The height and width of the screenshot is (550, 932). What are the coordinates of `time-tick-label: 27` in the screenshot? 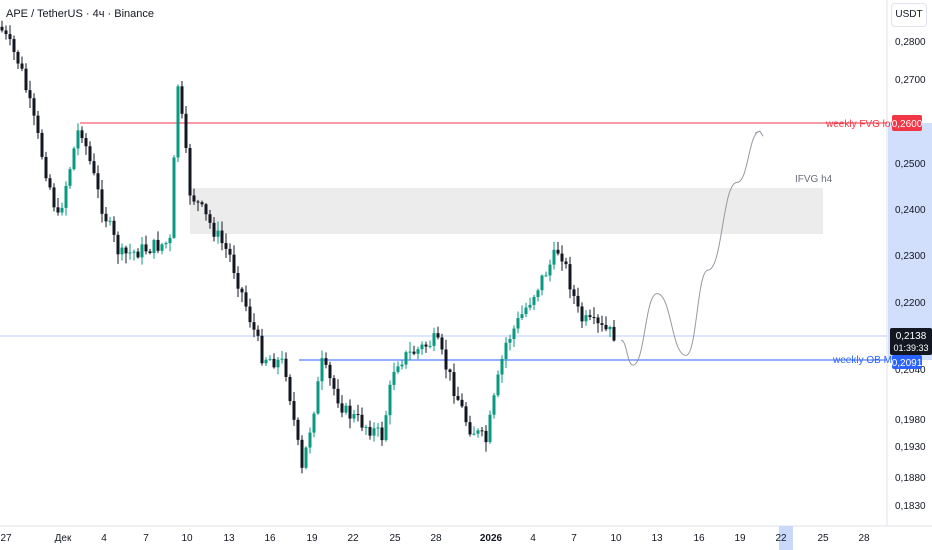 It's located at (6, 538).